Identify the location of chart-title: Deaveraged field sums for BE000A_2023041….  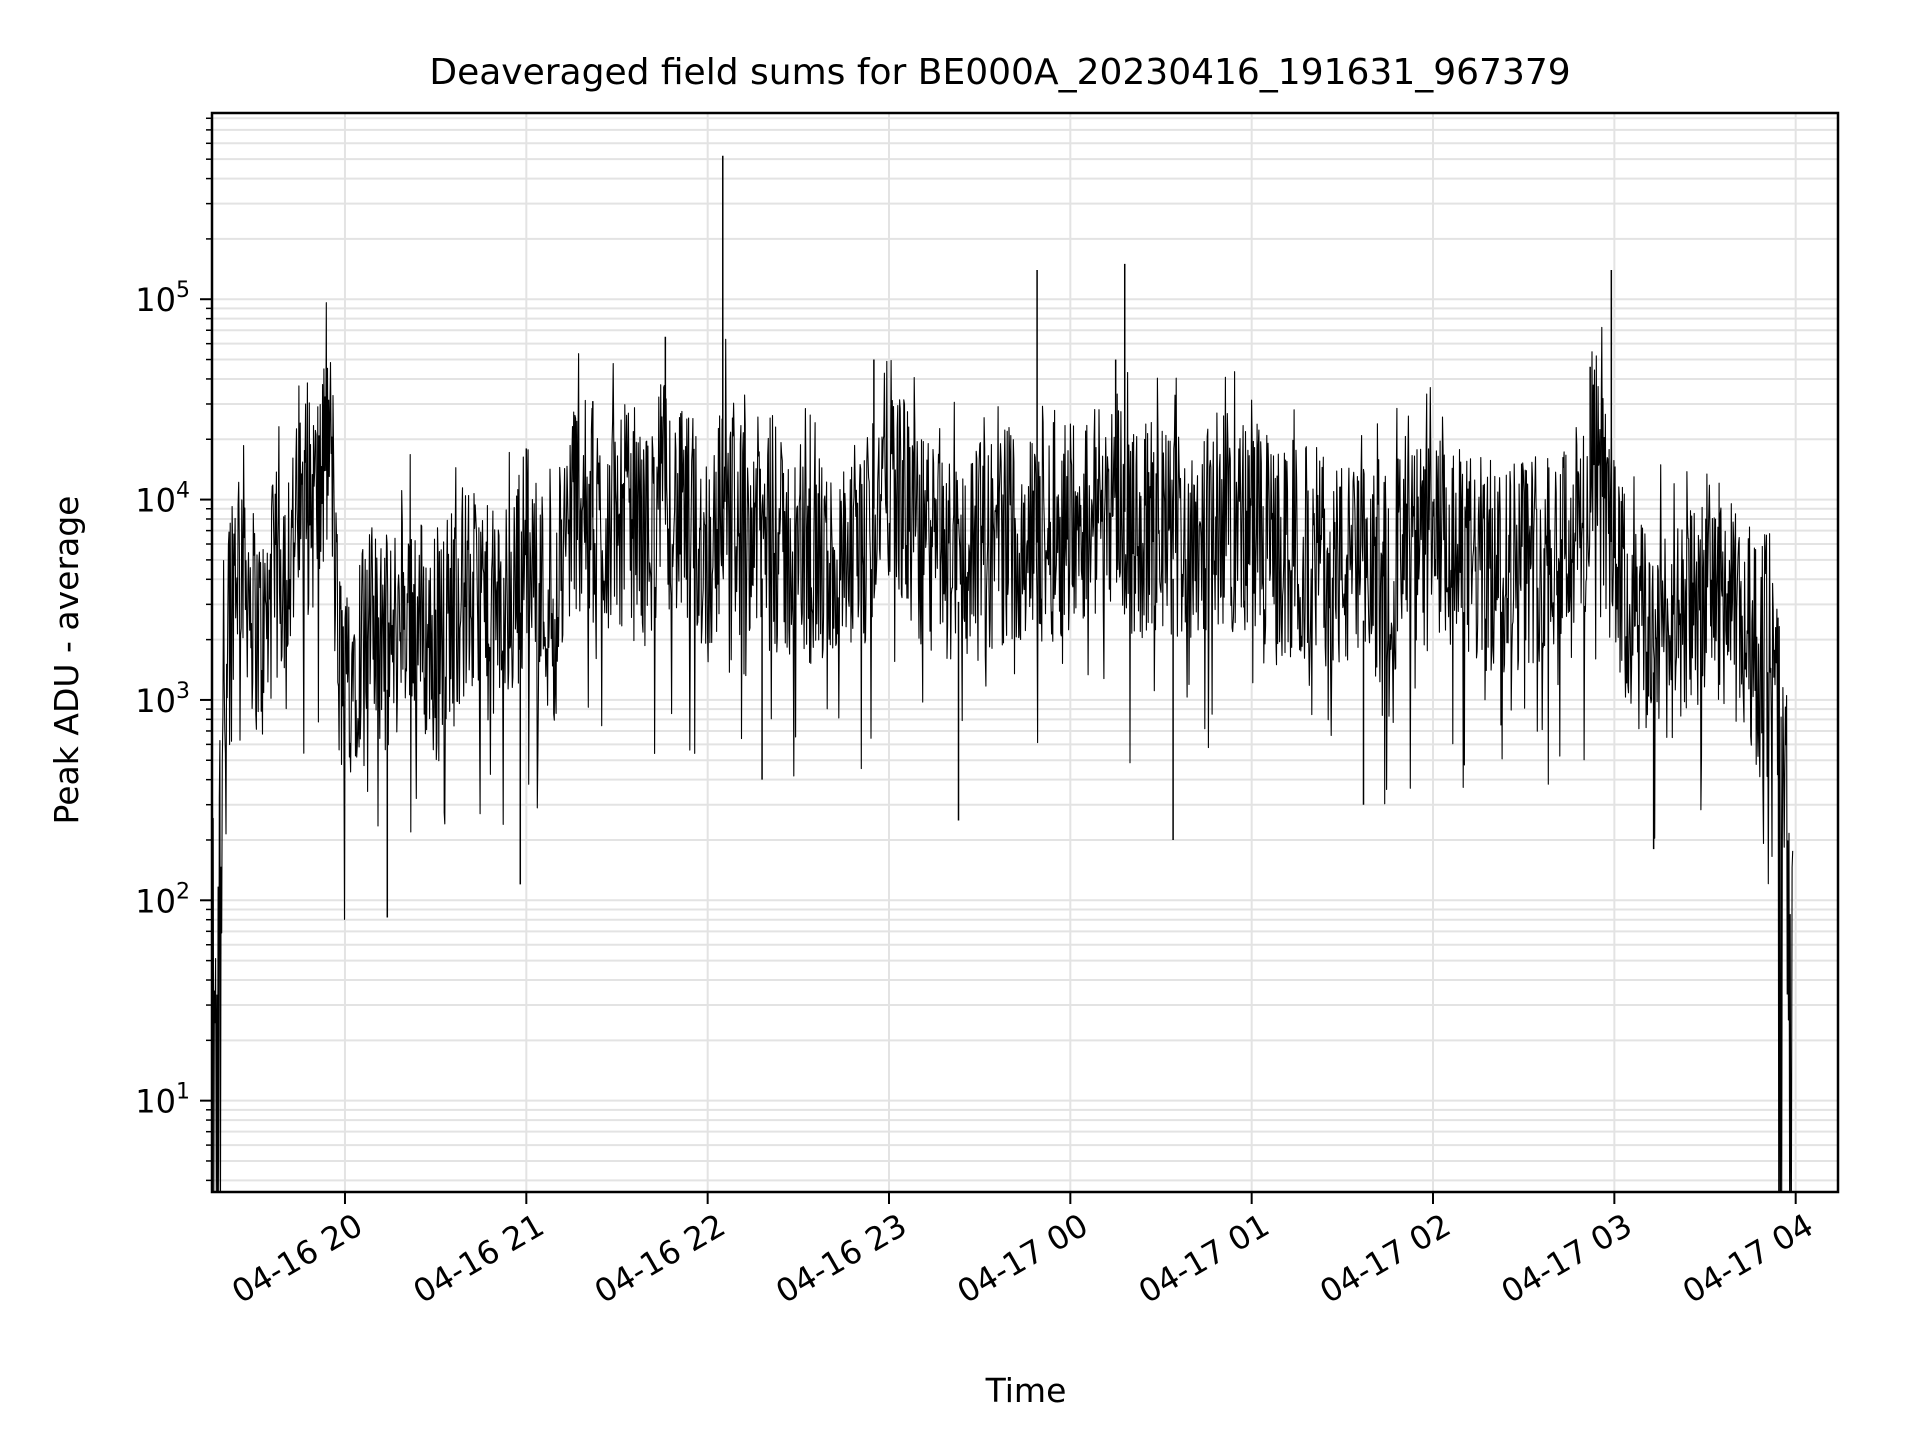
(999, 72).